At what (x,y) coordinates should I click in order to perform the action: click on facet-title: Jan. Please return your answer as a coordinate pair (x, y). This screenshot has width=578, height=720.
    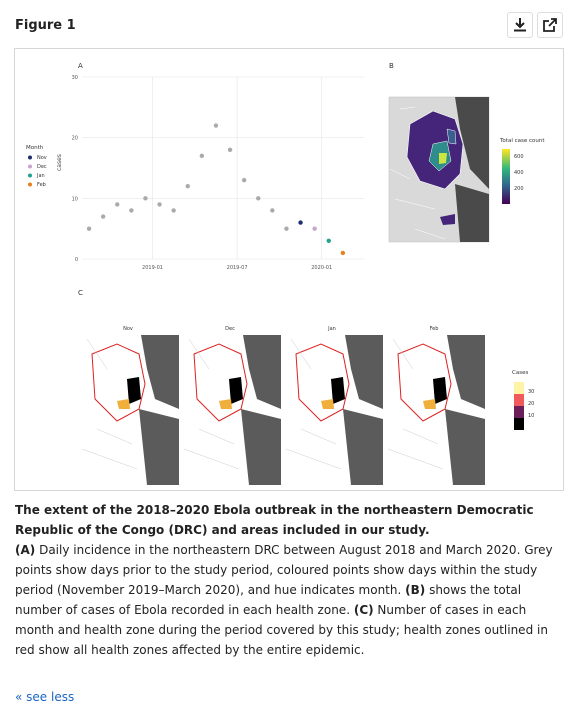
    Looking at the image, I should click on (331, 329).